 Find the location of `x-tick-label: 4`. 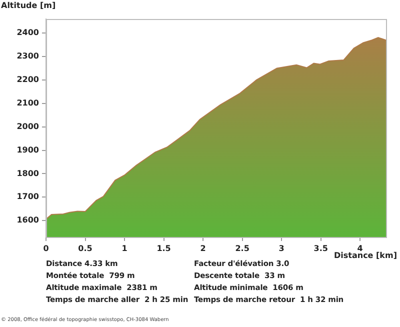

x-tick-label: 4 is located at coordinates (360, 248).